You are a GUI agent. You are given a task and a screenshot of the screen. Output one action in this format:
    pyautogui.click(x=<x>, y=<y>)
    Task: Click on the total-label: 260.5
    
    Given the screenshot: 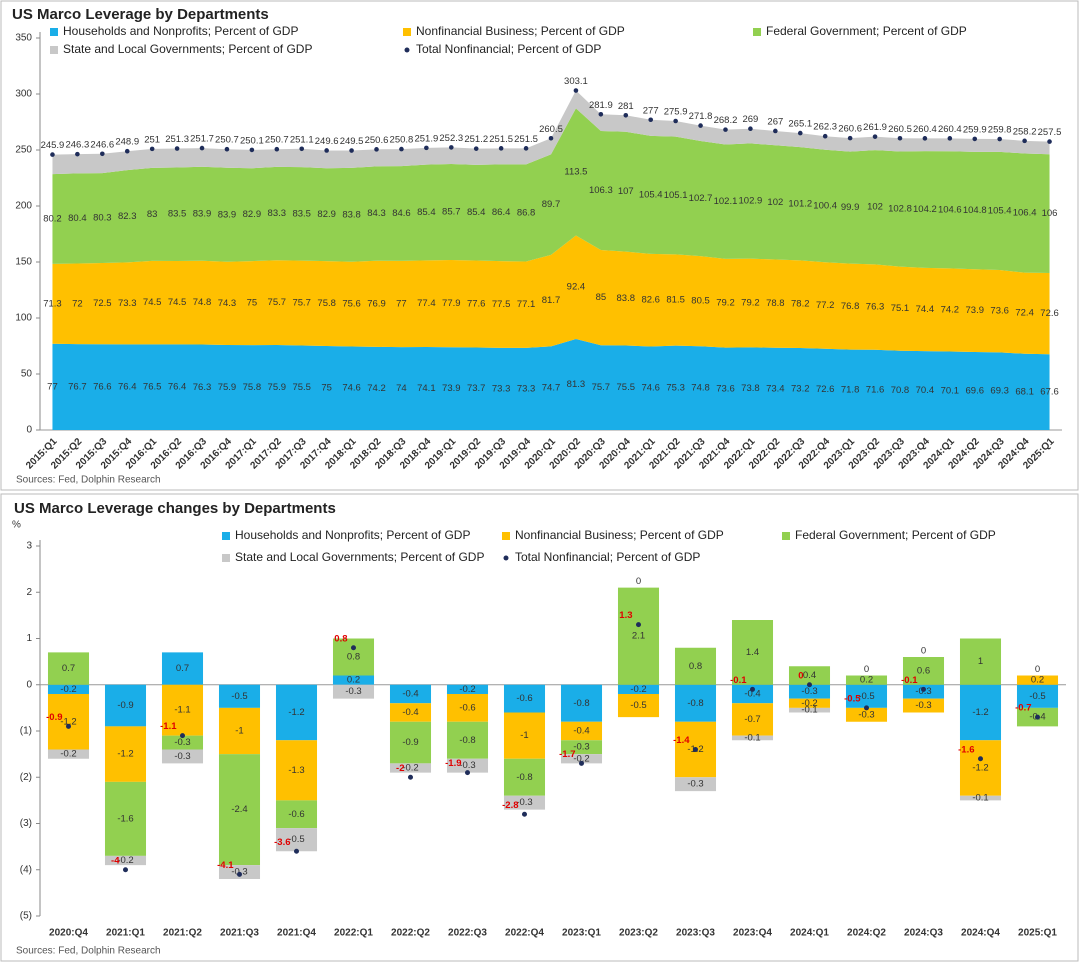 What is the action you would take?
    pyautogui.click(x=900, y=129)
    